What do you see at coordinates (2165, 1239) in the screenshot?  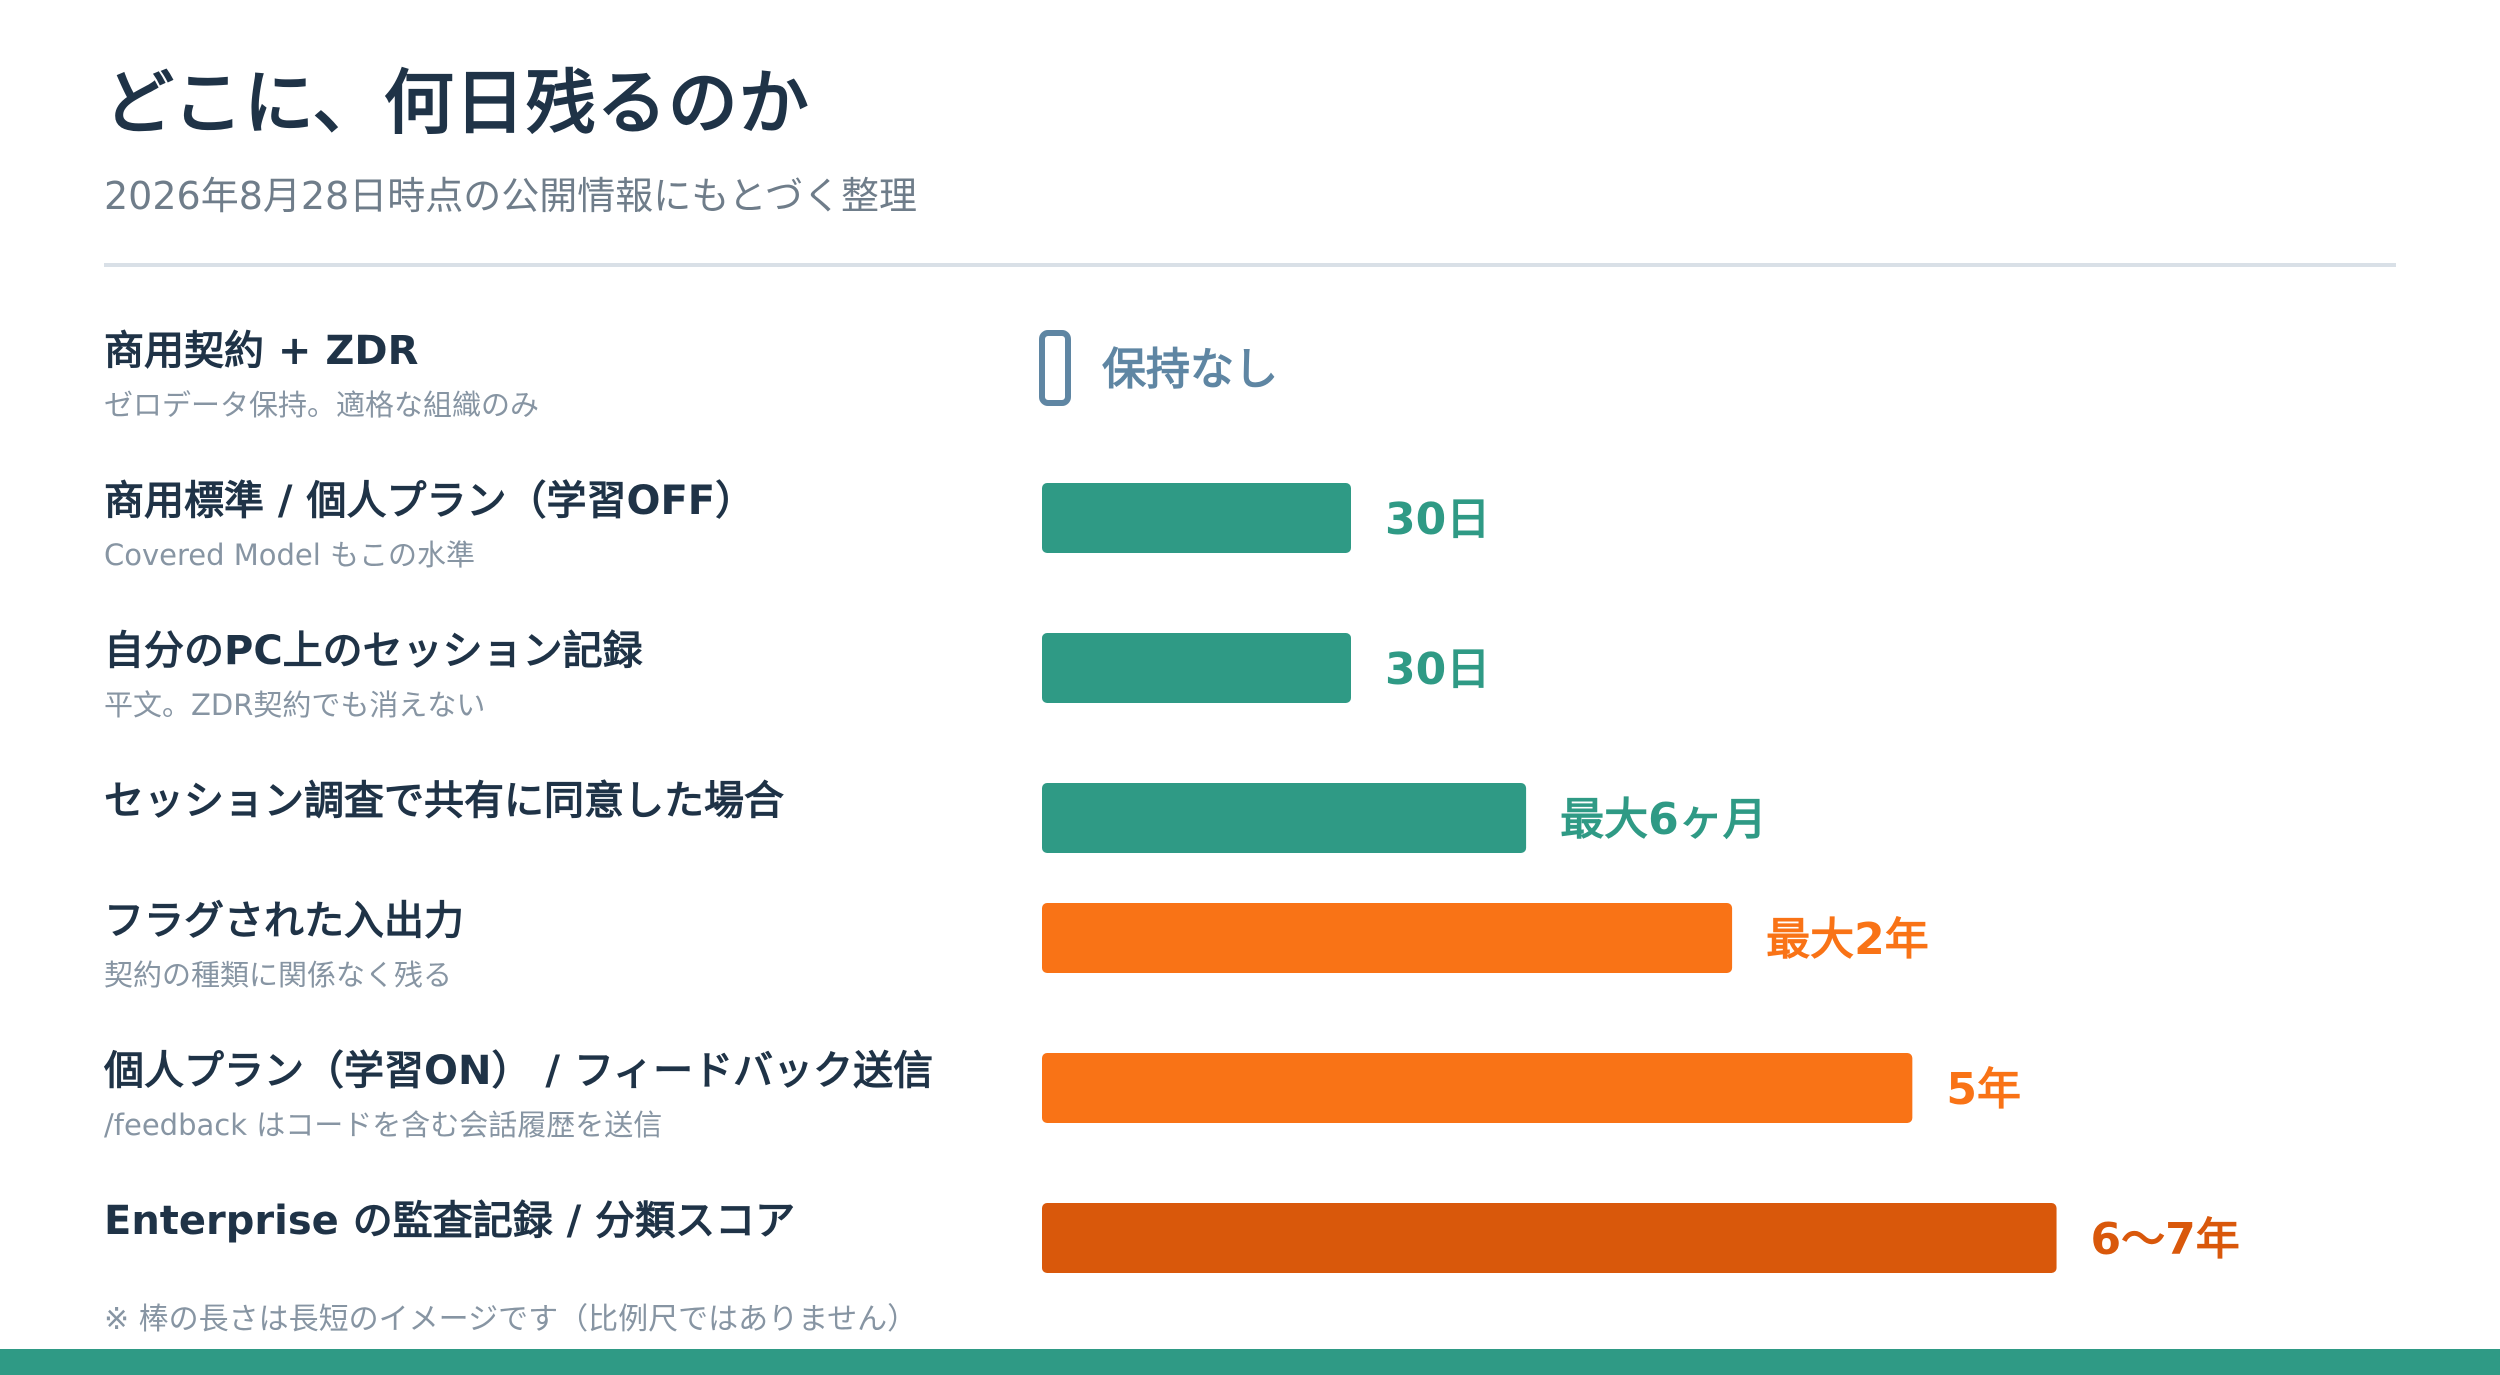 I see `bar-value-label: 6〜7年` at bounding box center [2165, 1239].